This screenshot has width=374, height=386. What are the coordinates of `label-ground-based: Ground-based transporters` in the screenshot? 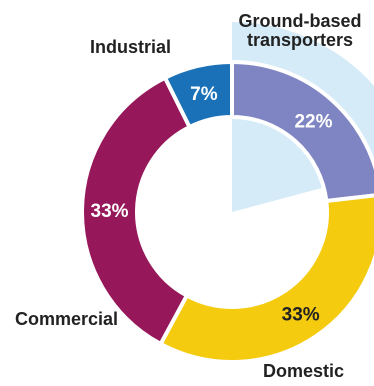 It's located at (300, 31).